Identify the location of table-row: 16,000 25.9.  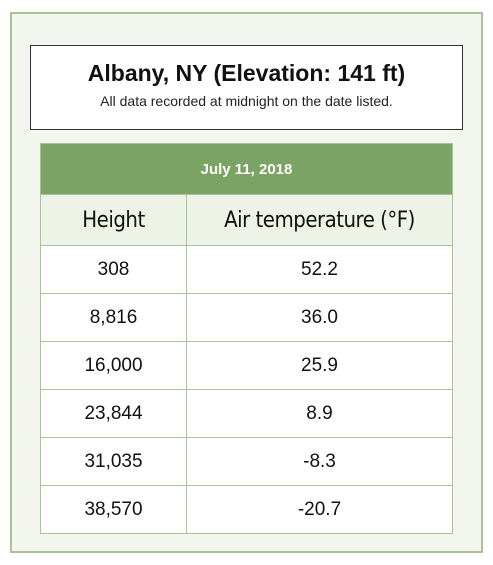
(246, 365).